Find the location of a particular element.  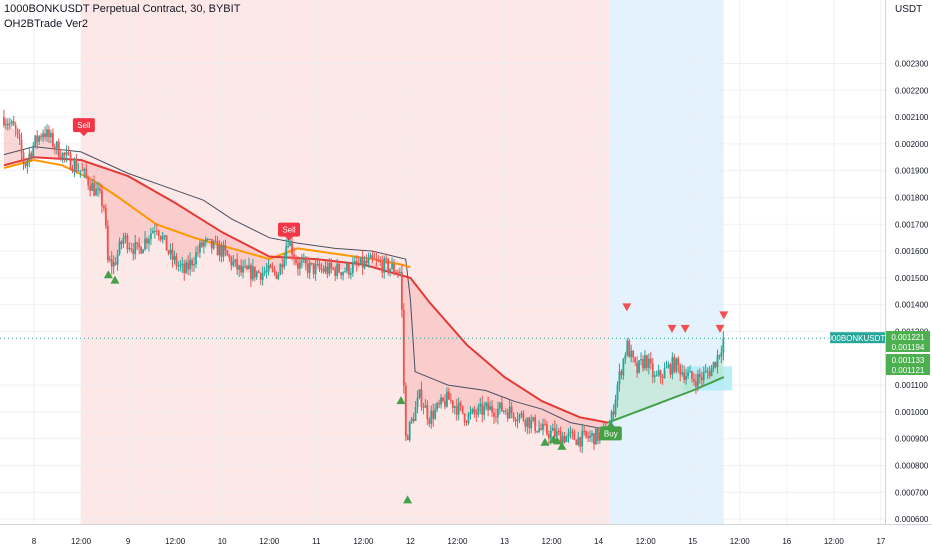

y-tick-label: 0.002200 is located at coordinates (912, 90).